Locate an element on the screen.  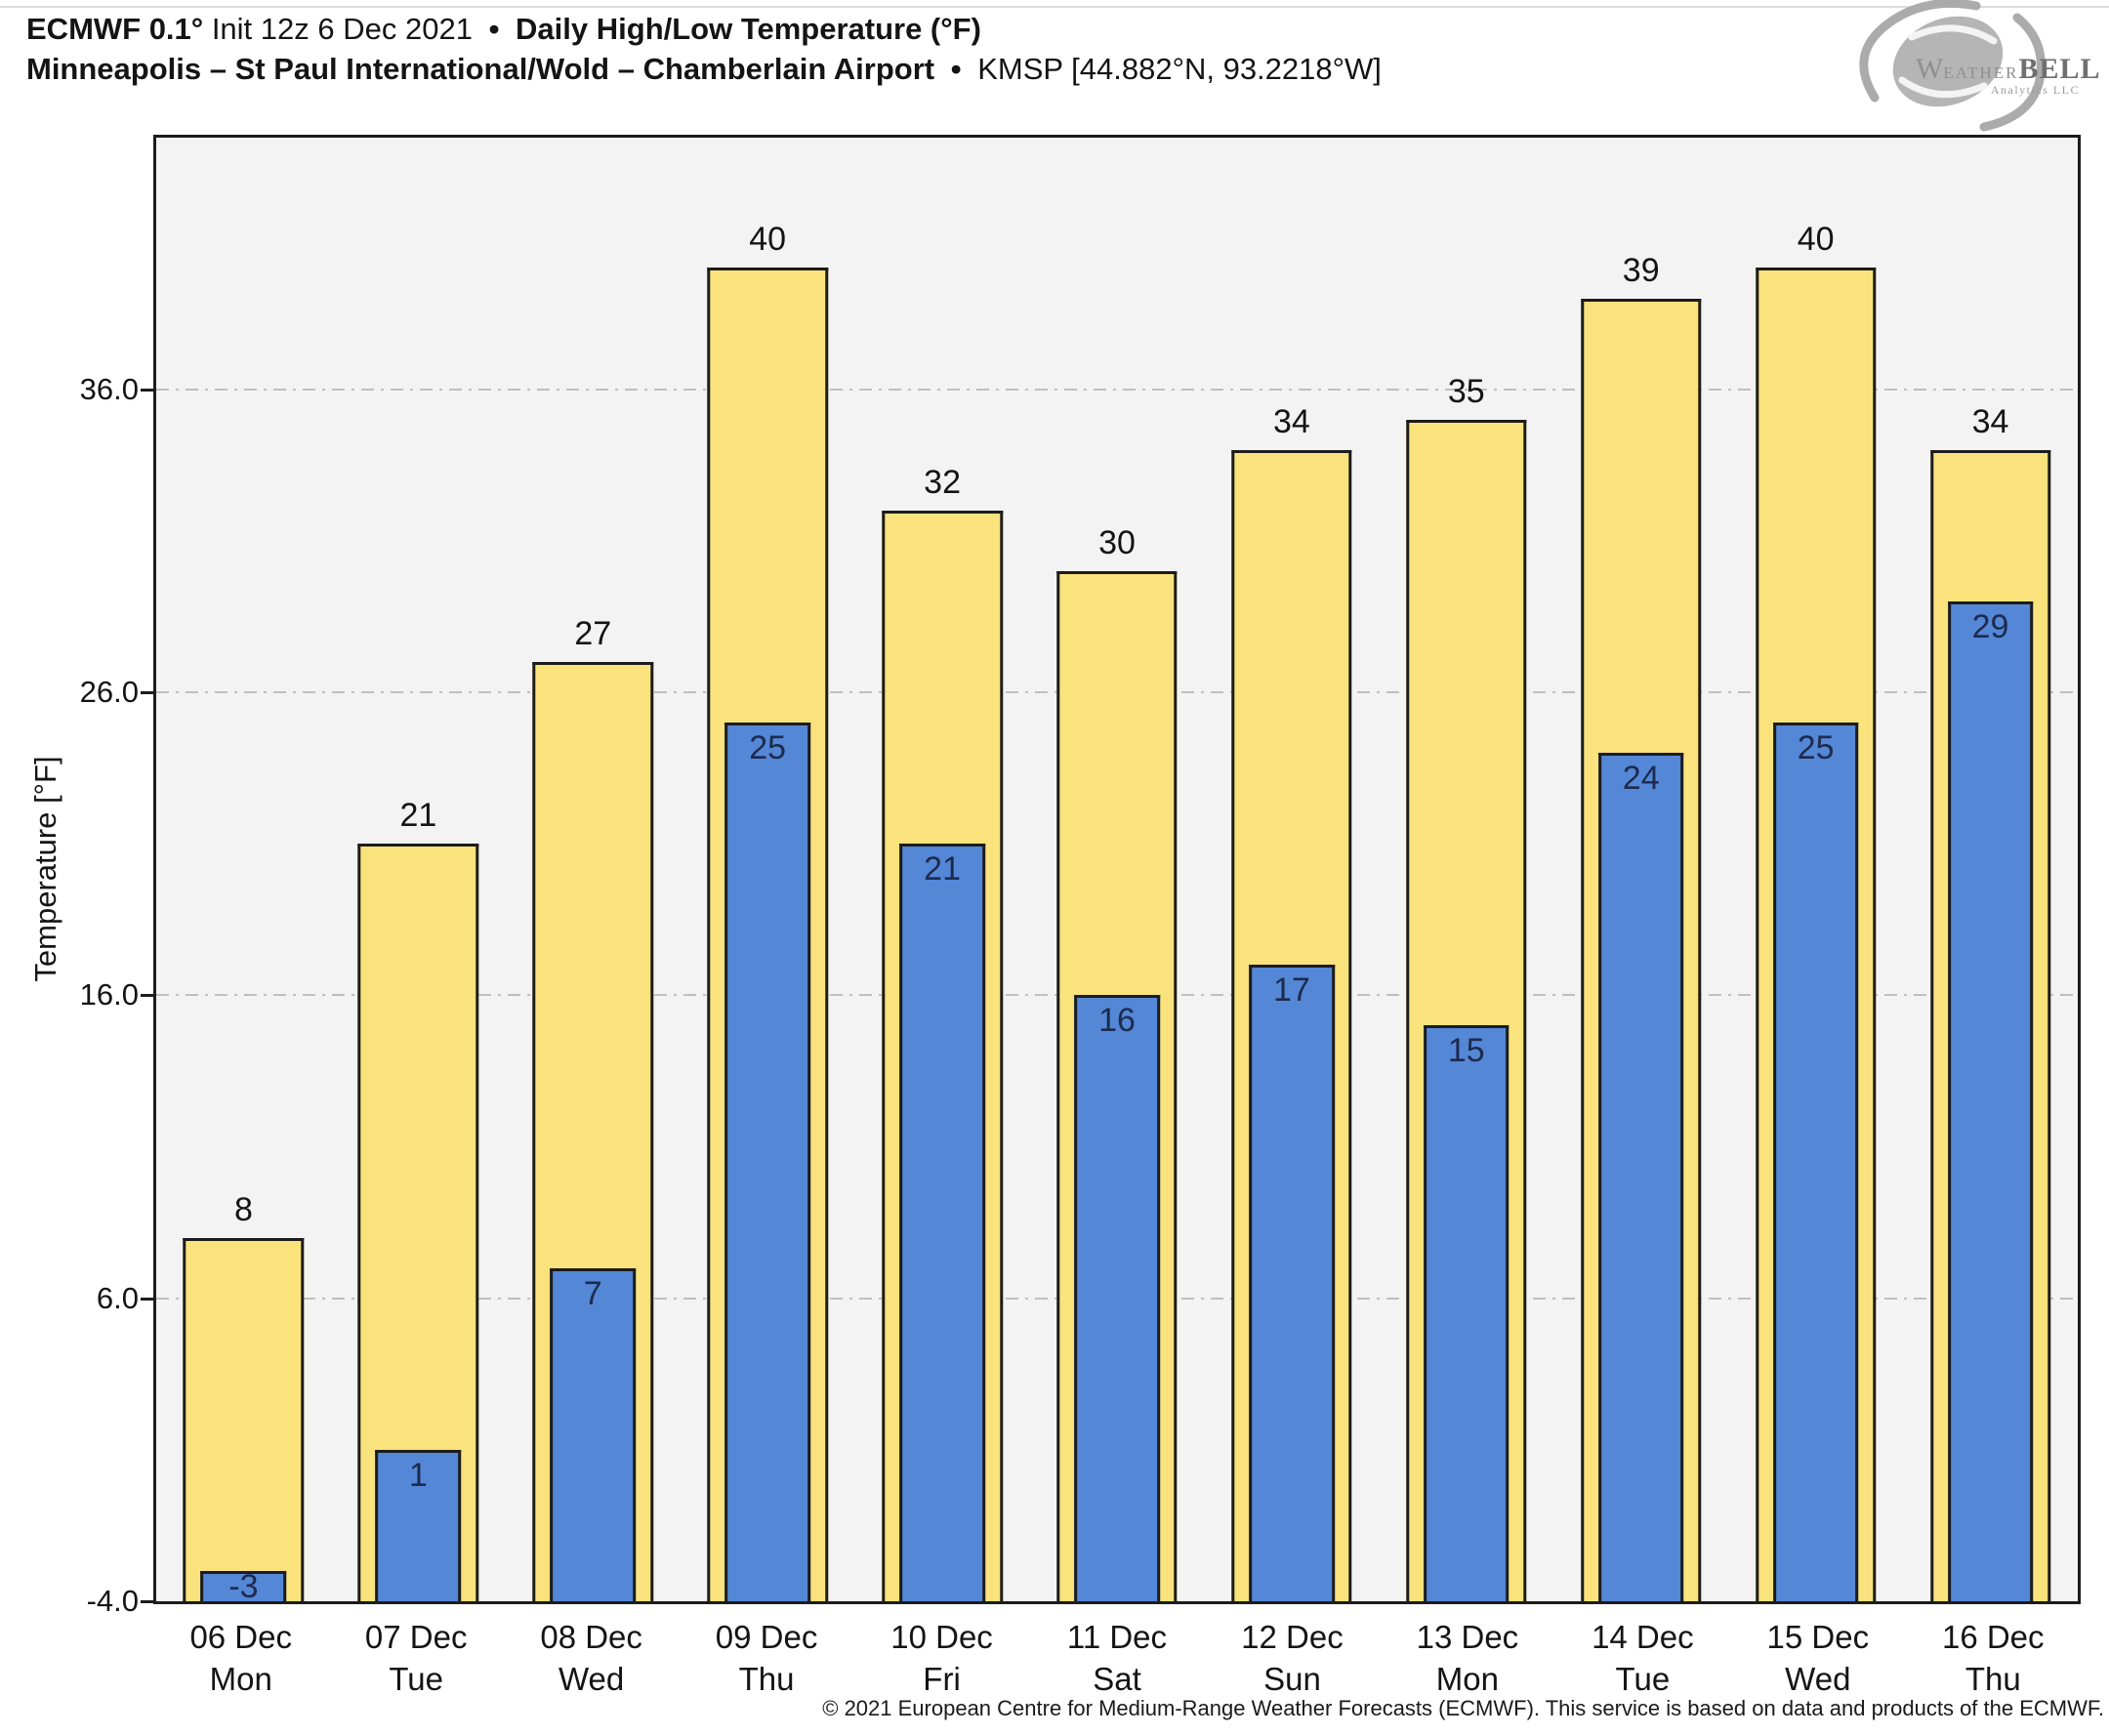
low-value-label: 7 is located at coordinates (592, 1293).